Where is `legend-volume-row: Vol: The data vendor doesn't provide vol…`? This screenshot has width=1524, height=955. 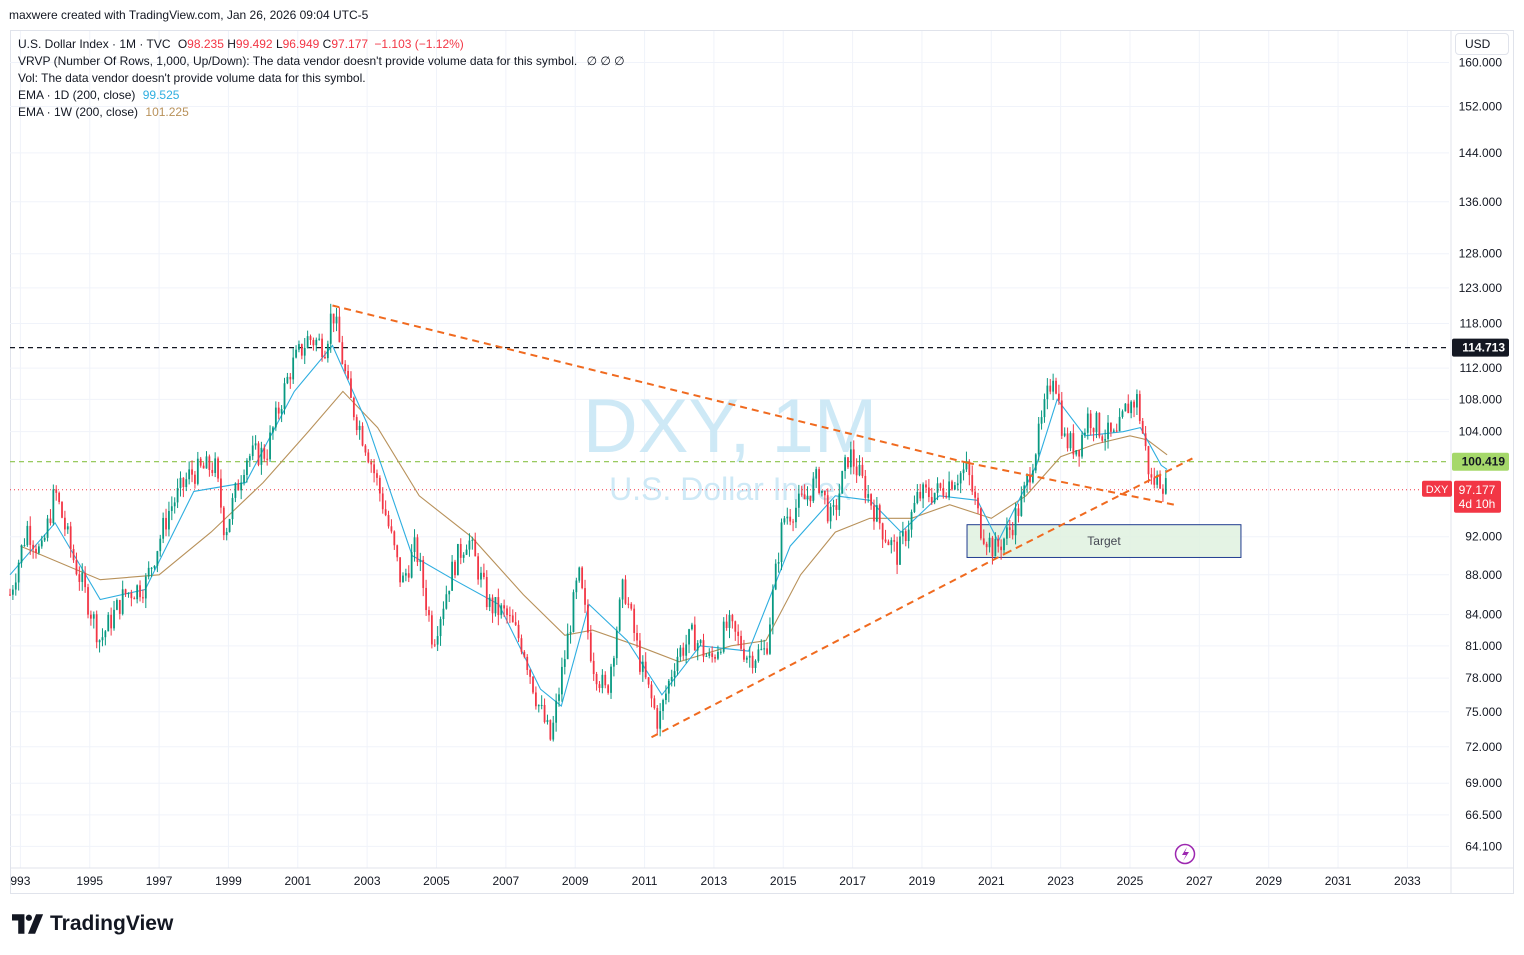 legend-volume-row: Vol: The data vendor doesn't provide vol… is located at coordinates (321, 78).